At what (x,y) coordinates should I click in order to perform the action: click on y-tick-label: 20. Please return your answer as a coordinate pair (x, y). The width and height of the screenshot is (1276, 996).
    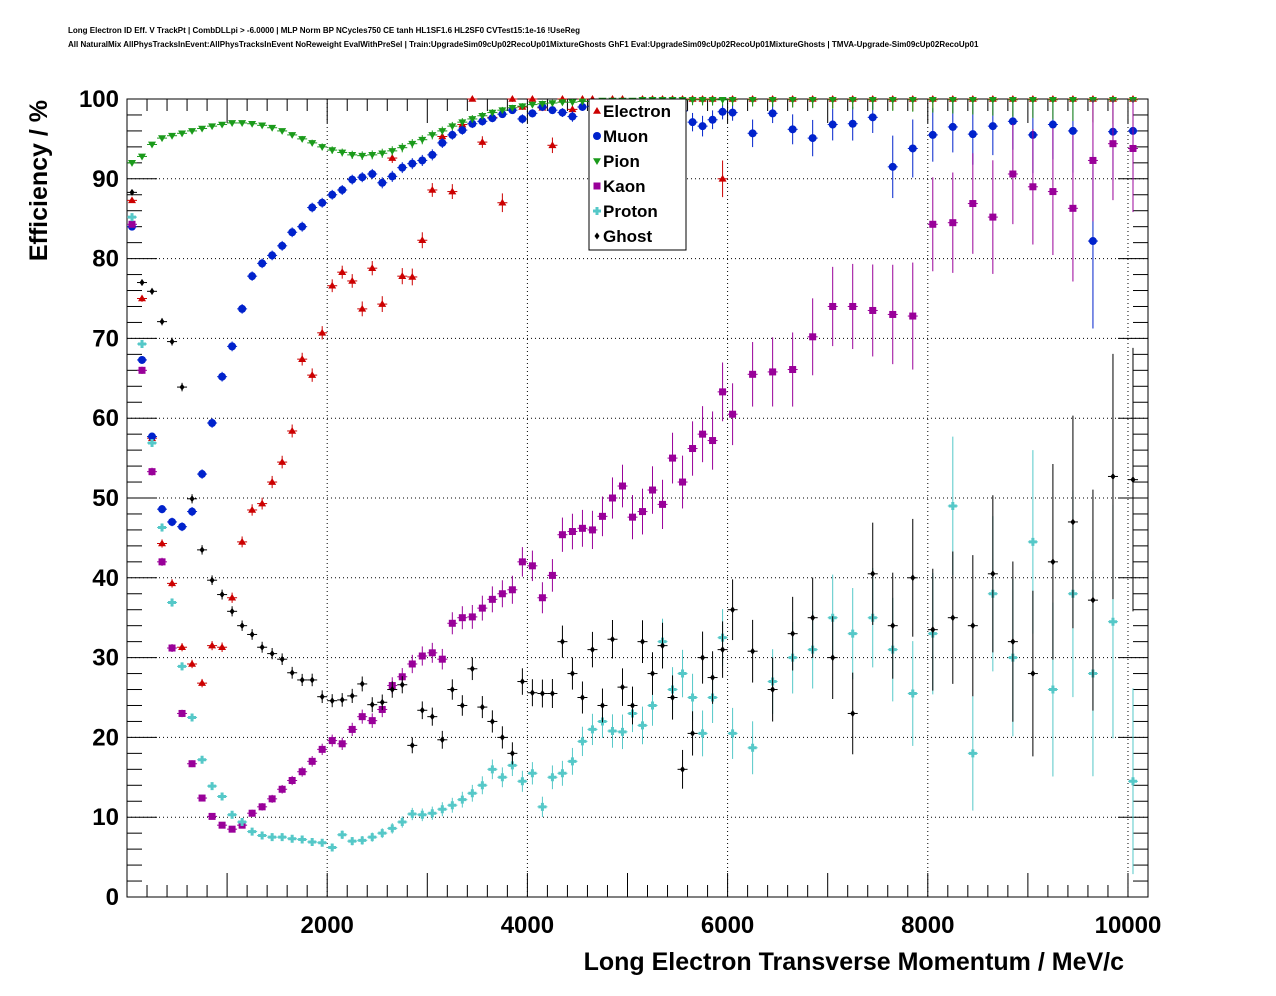
    Looking at the image, I should click on (105, 737).